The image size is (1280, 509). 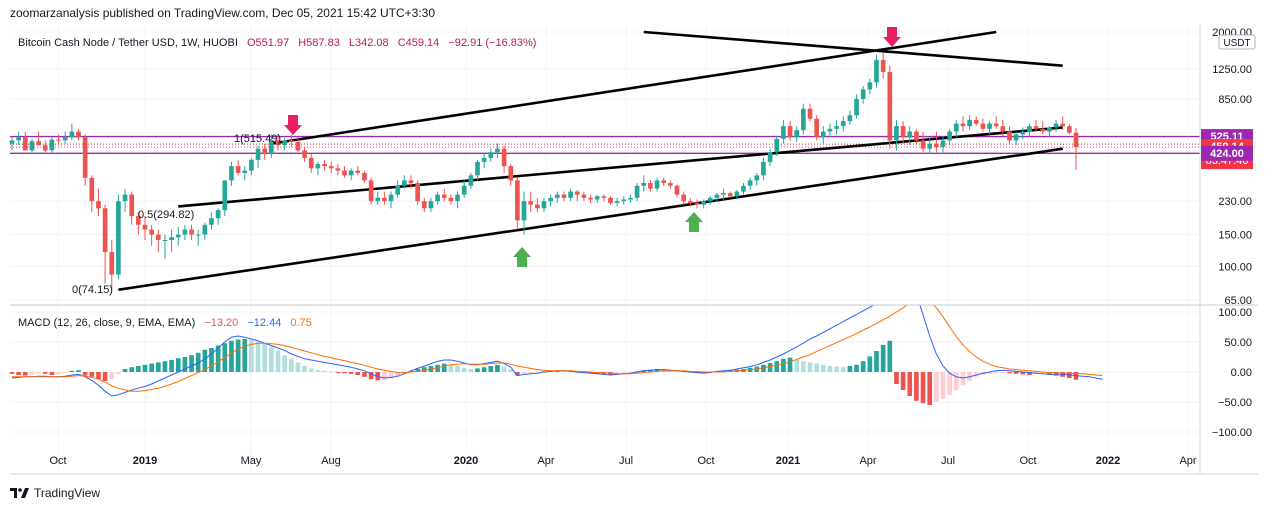 What do you see at coordinates (1237, 42) in the screenshot?
I see `currency-badge: USDT` at bounding box center [1237, 42].